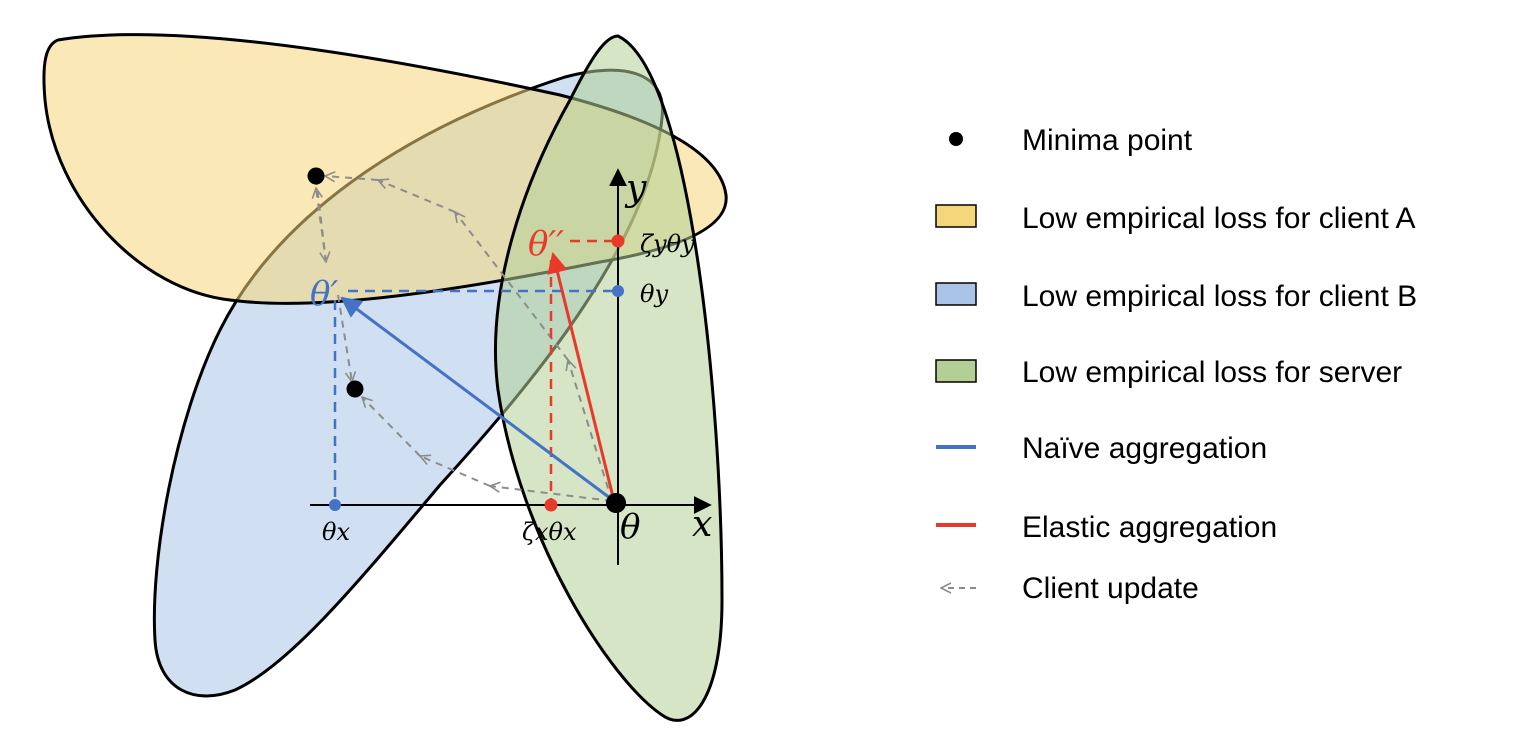 The width and height of the screenshot is (1532, 746). I want to click on theta-y-label: θy, so click(654, 294).